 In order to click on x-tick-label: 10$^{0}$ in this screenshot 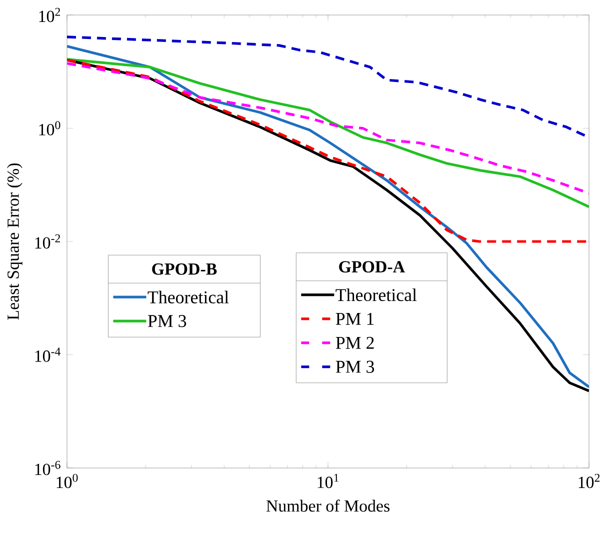, I will do `click(67, 481)`.